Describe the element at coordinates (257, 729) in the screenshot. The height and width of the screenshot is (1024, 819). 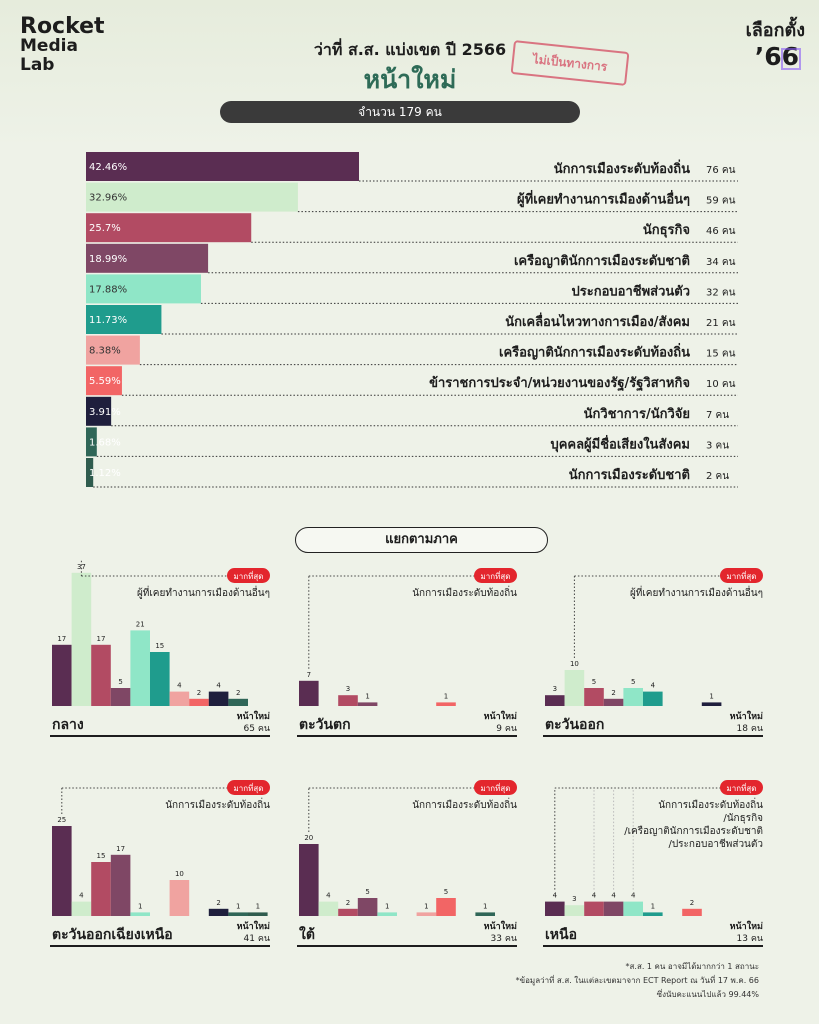
I see `region-0-total-count: 65 คน` at that location.